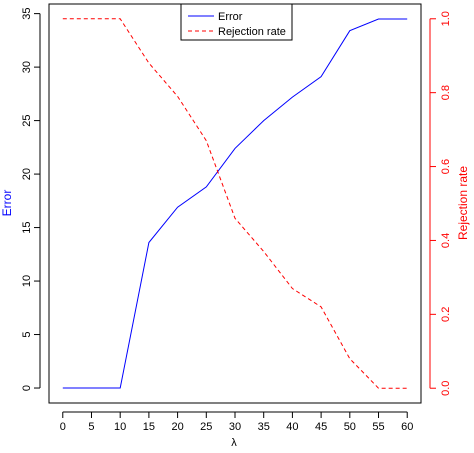 The height and width of the screenshot is (453, 474). Describe the element at coordinates (446, 388) in the screenshot. I see `y-right-tick-label: 0.0` at that location.